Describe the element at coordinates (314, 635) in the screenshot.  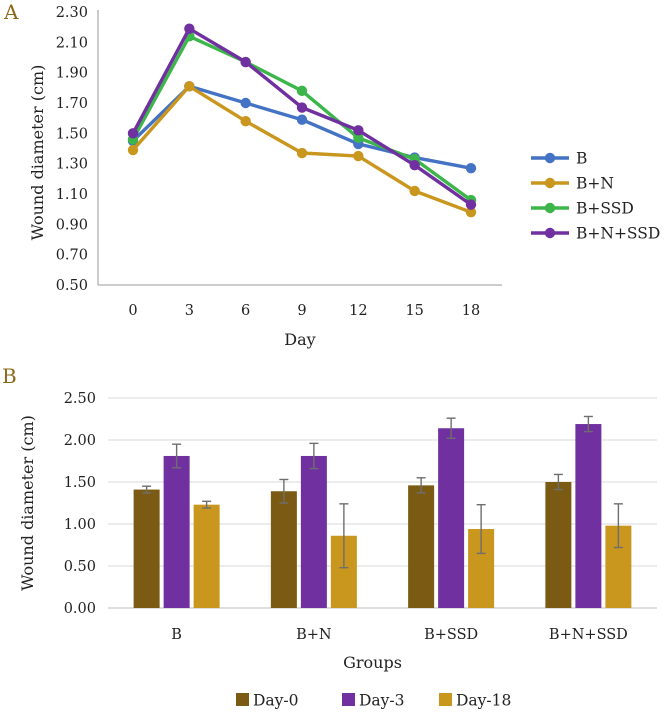
I see `category-label-b-n: B+N` at that location.